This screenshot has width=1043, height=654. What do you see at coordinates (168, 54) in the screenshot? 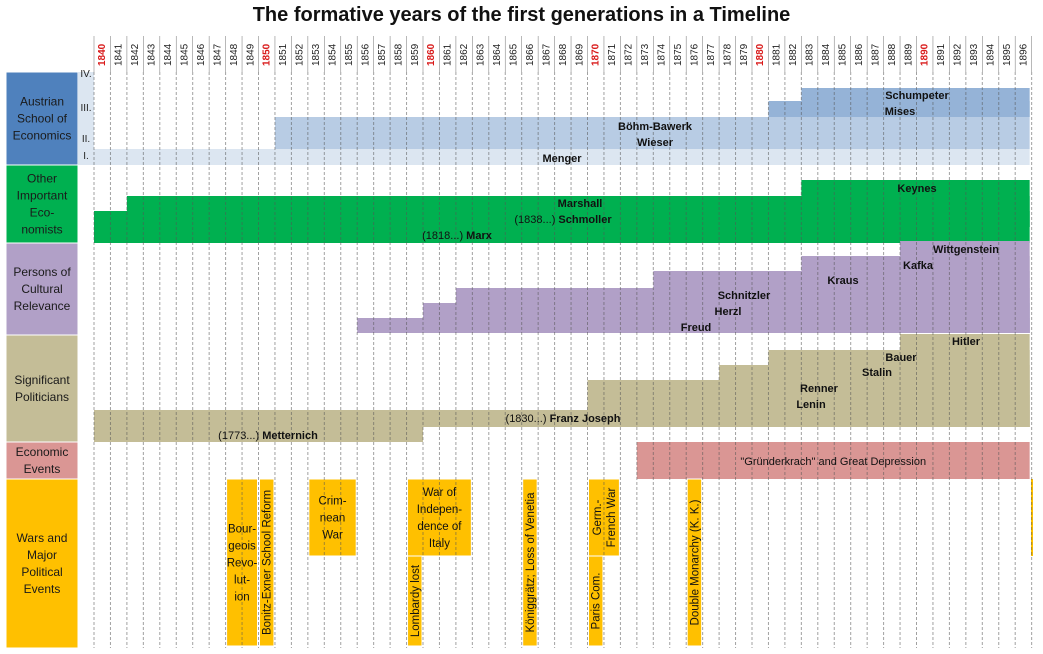
I see `year-label: 1844` at bounding box center [168, 54].